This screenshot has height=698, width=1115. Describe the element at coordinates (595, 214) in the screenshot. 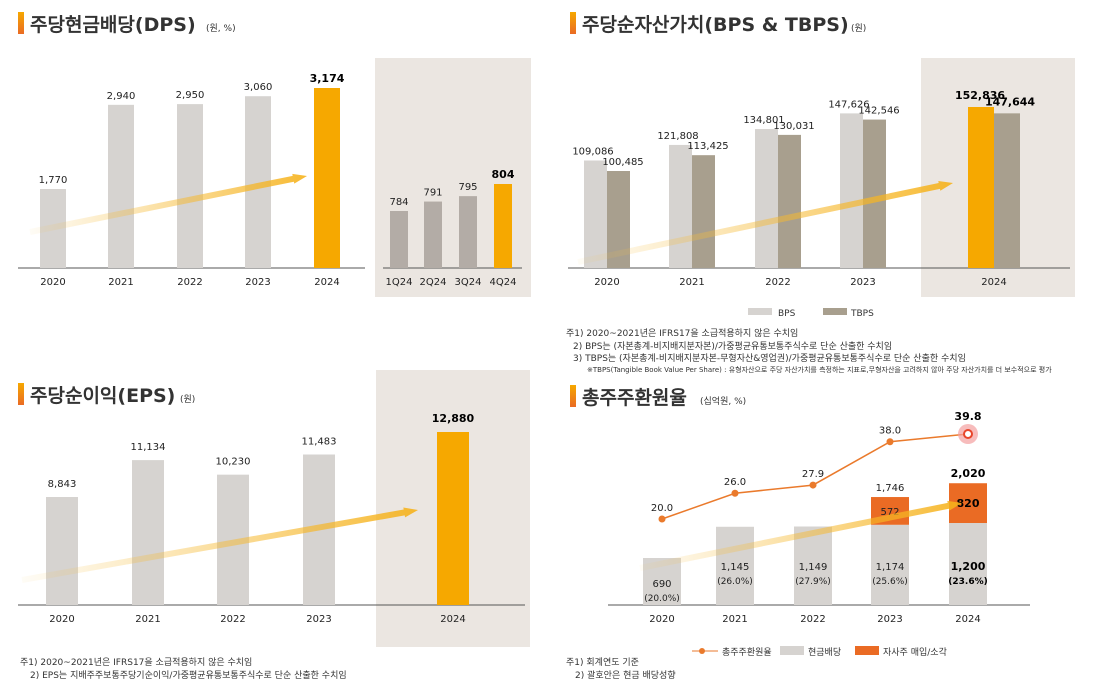

I see `bps-bar-2020` at that location.